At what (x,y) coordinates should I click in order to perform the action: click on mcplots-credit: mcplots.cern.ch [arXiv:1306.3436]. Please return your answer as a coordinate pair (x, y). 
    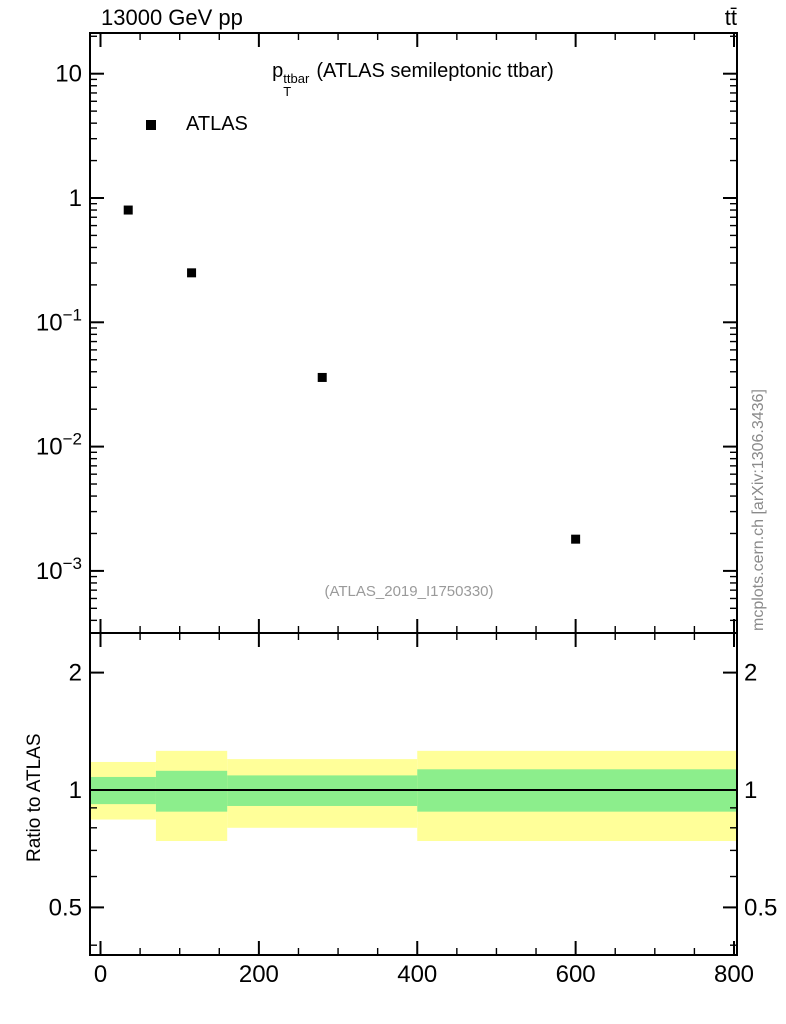
    Looking at the image, I should click on (758, 510).